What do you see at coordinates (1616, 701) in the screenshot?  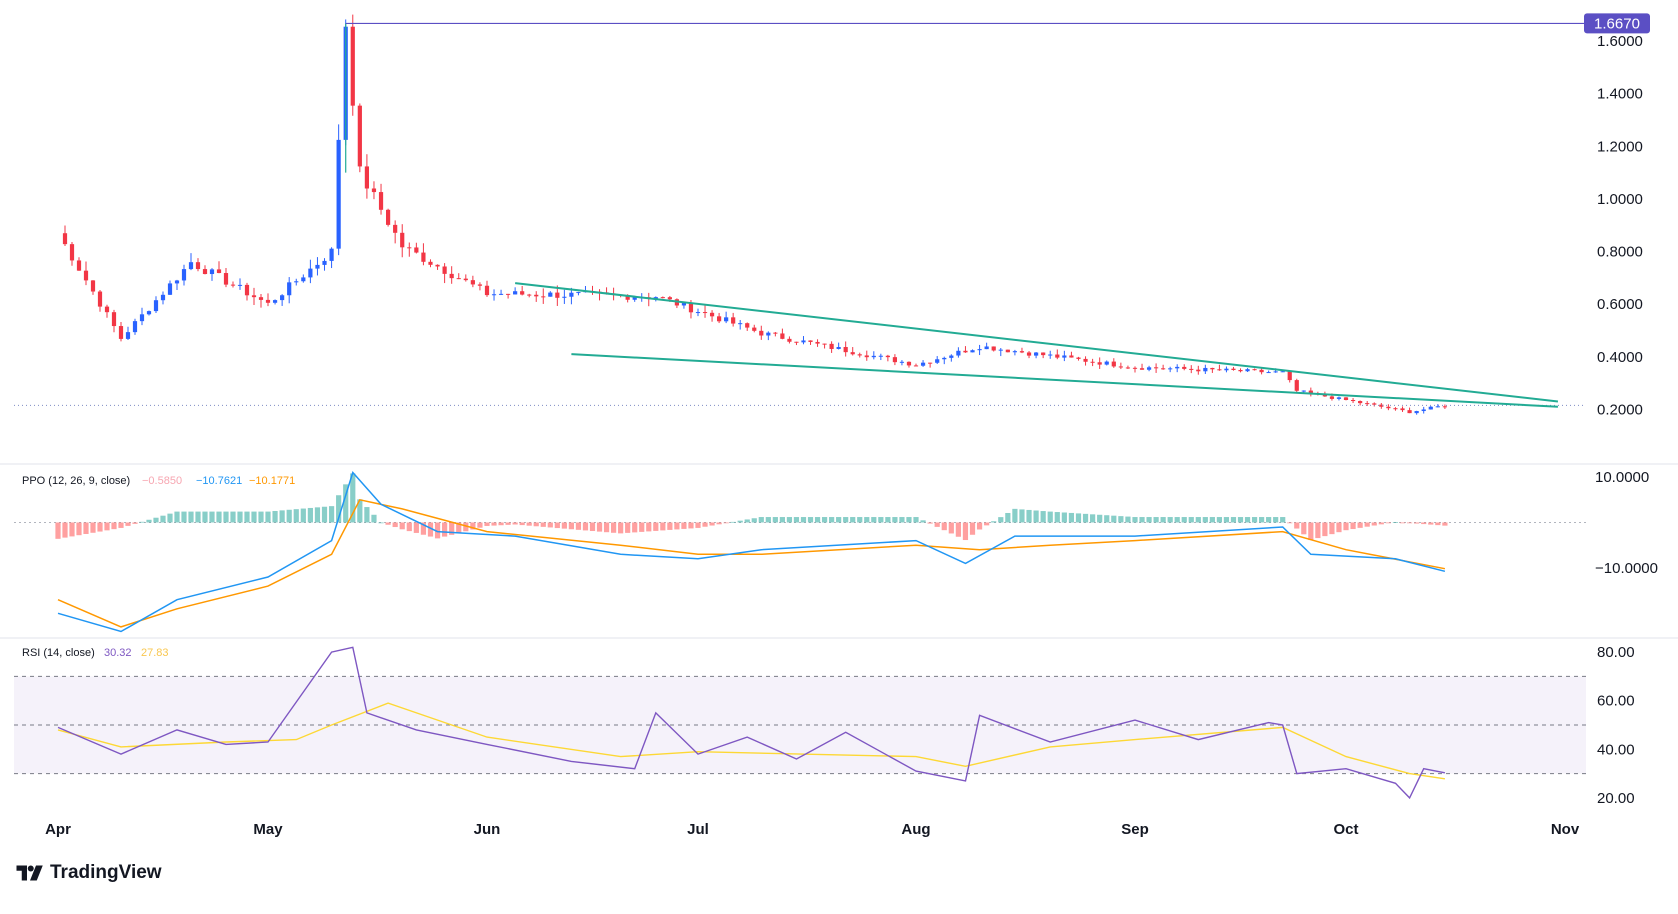 I see `rsi-tick-label: 60.00` at bounding box center [1616, 701].